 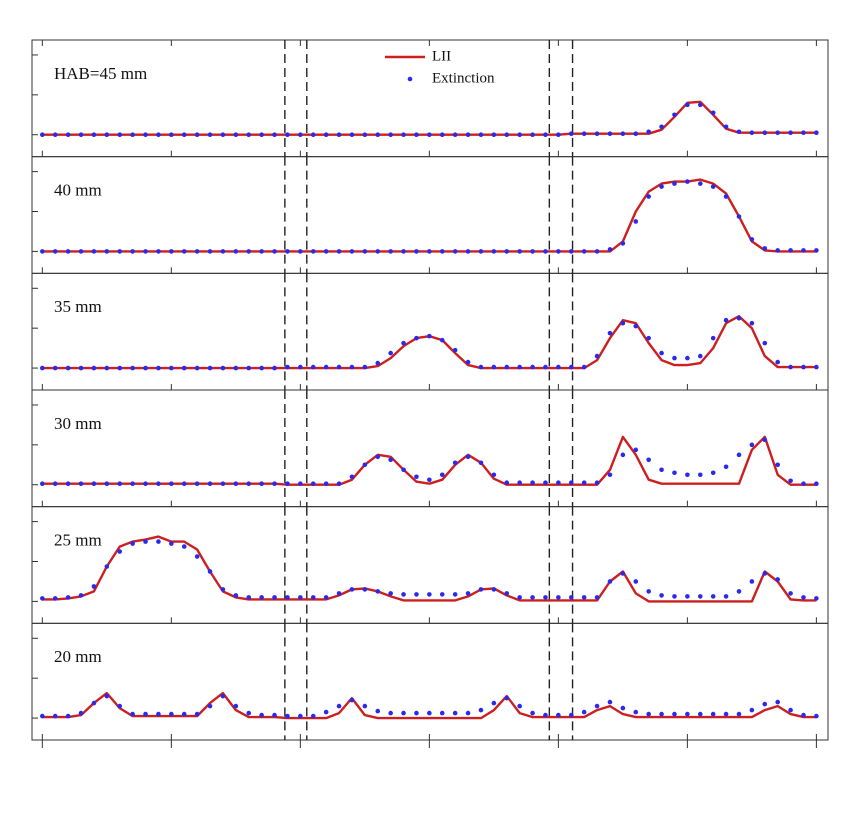 I want to click on panel-label: 35 mm, so click(x=78, y=306).